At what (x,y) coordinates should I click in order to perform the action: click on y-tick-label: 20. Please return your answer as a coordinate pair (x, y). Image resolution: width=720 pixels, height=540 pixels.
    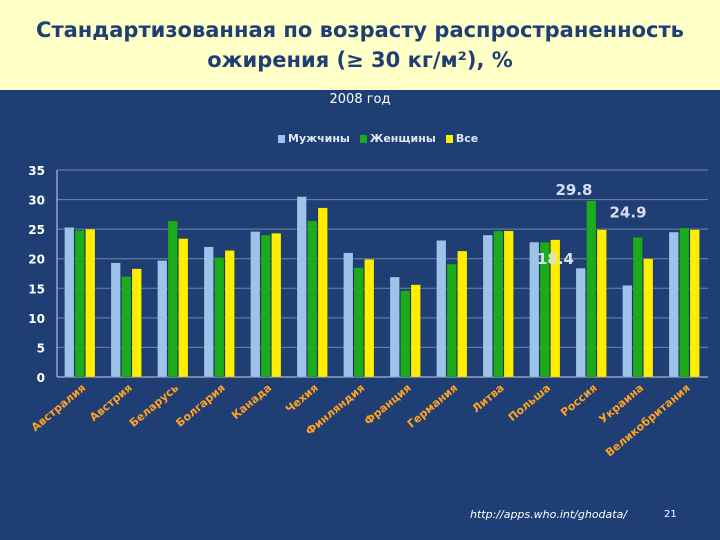
    Looking at the image, I should click on (36, 260).